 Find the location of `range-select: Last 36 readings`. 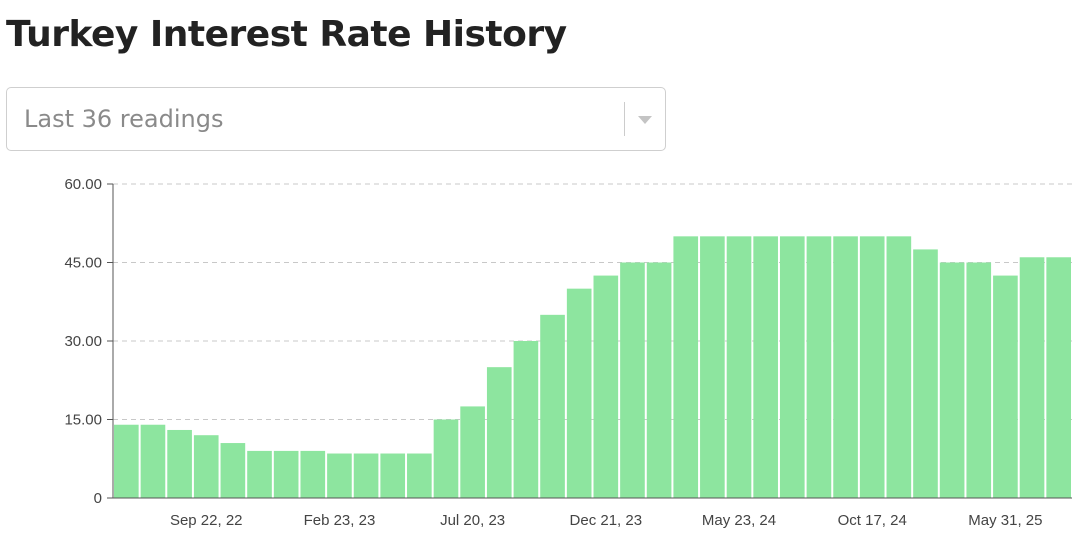

range-select: Last 36 readings is located at coordinates (336, 119).